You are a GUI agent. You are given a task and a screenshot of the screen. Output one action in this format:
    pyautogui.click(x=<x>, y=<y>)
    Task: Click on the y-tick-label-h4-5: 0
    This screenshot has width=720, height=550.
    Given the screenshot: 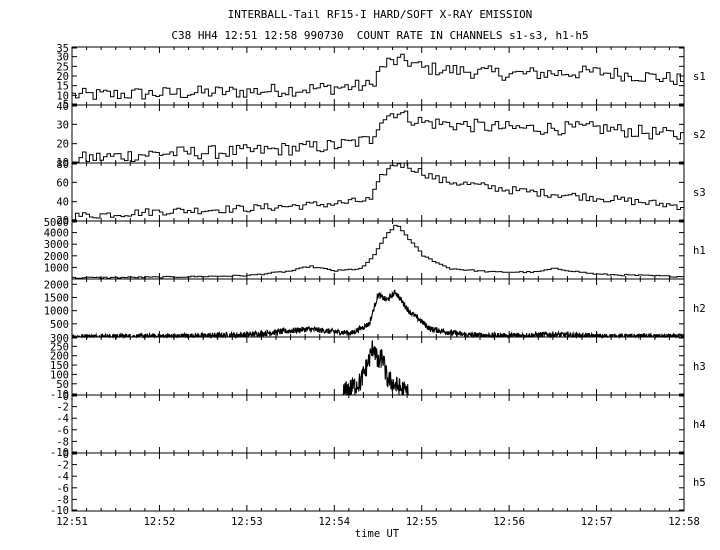 What is the action you would take?
    pyautogui.click(x=66, y=397)
    